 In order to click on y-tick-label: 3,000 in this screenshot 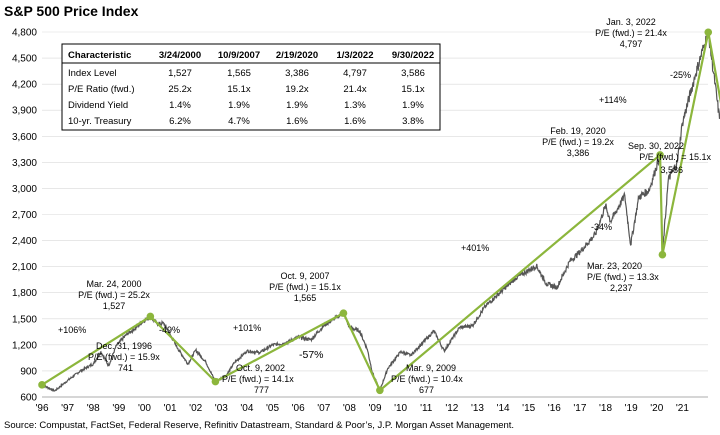, I will do `click(24, 189)`.